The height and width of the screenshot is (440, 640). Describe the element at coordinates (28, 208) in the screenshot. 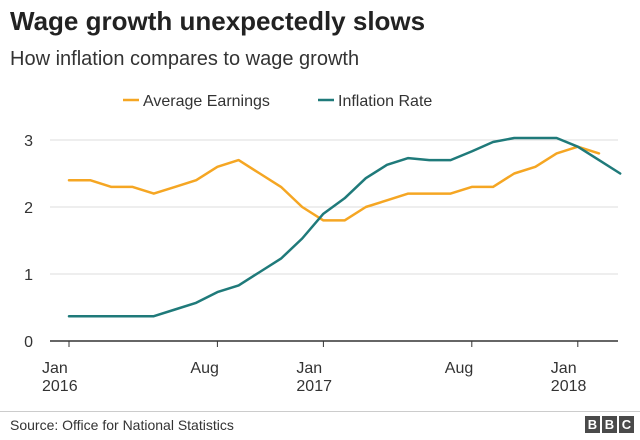

I see `y-tick-label: 2` at that location.